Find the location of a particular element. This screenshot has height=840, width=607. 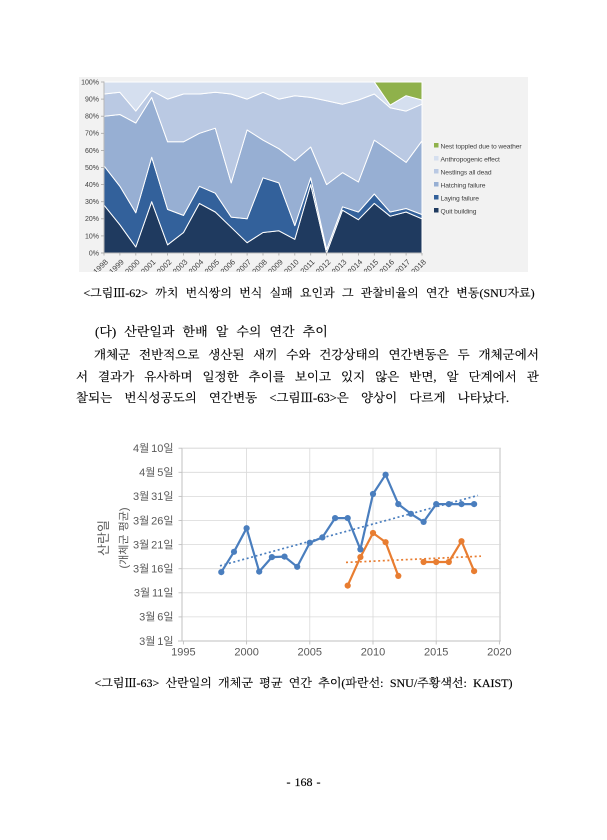

svg-text: 3월 31일 is located at coordinates (153, 496).